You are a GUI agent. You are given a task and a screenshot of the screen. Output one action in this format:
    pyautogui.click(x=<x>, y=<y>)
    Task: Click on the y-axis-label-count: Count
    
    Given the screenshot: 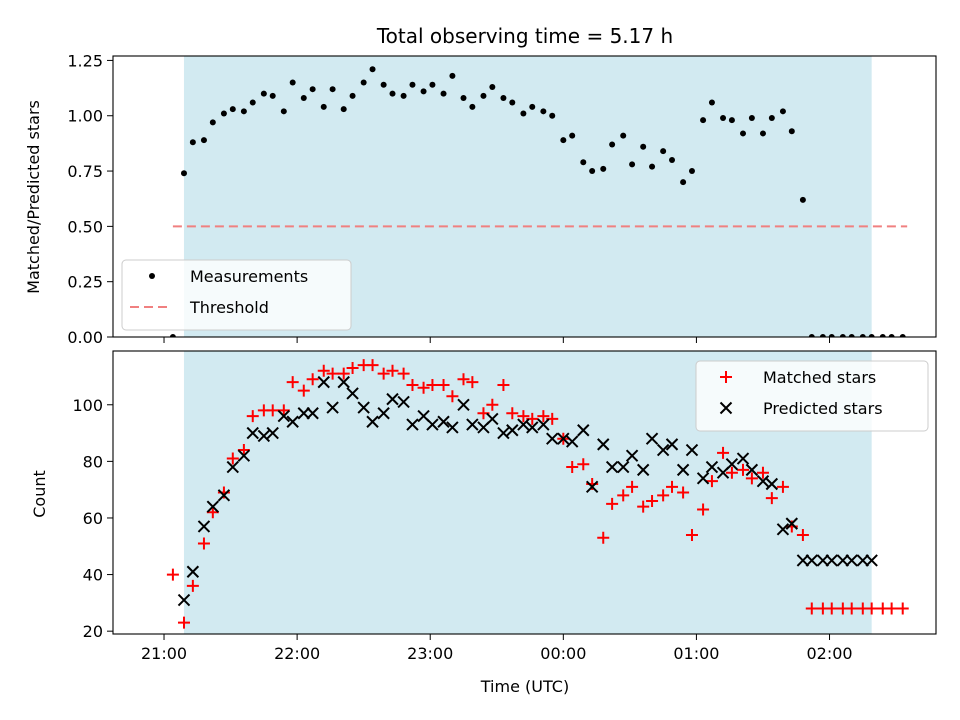 What is the action you would take?
    pyautogui.click(x=39, y=494)
    